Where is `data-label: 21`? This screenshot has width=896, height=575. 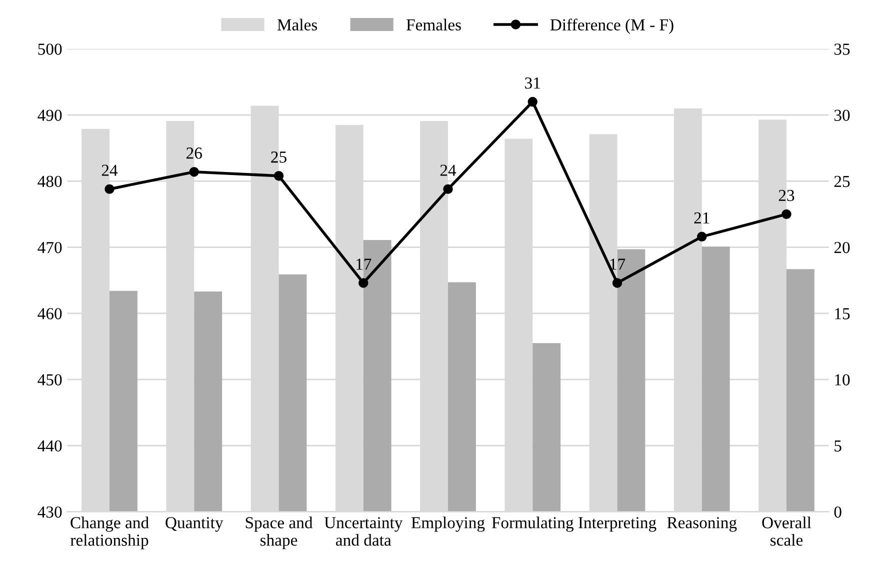 data-label: 21 is located at coordinates (702, 218).